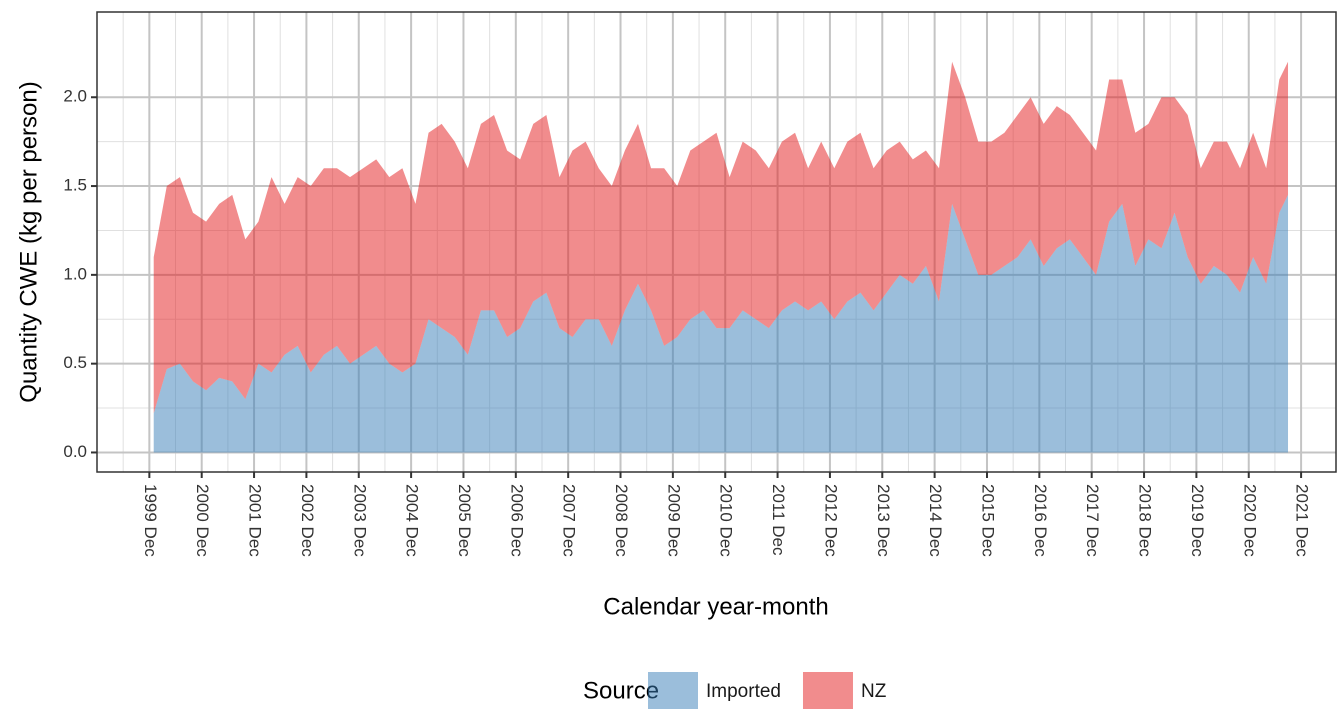  What do you see at coordinates (743, 691) in the screenshot?
I see `legend-label: Imported` at bounding box center [743, 691].